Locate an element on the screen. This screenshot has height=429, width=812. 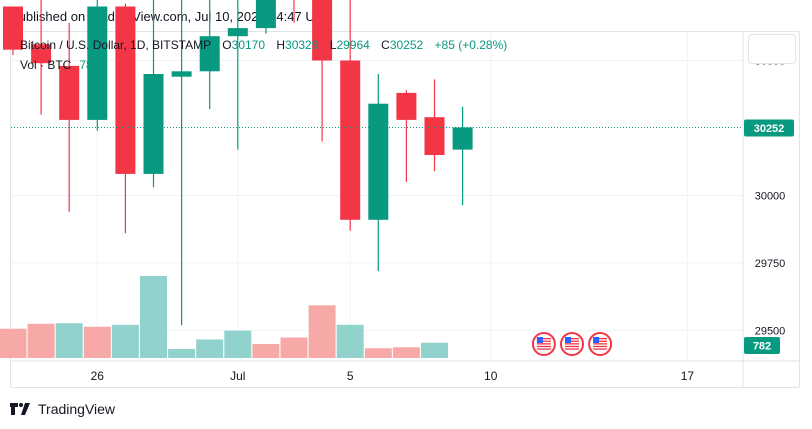
x-tick-label: 5 is located at coordinates (350, 376).